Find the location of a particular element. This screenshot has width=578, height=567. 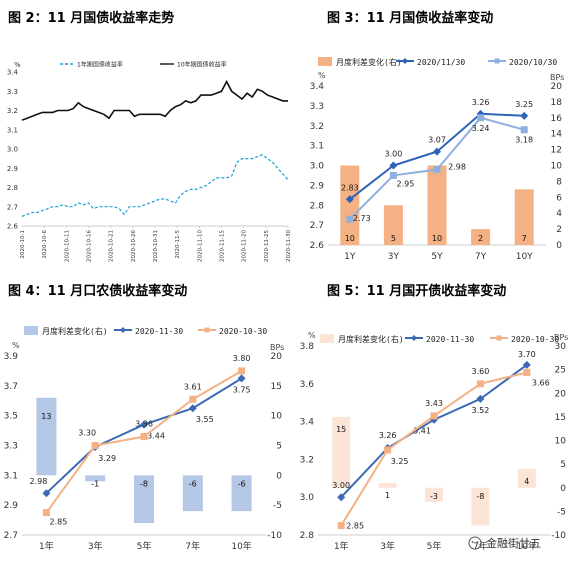

fig3-y-tick: 2.8 is located at coordinates (317, 206).